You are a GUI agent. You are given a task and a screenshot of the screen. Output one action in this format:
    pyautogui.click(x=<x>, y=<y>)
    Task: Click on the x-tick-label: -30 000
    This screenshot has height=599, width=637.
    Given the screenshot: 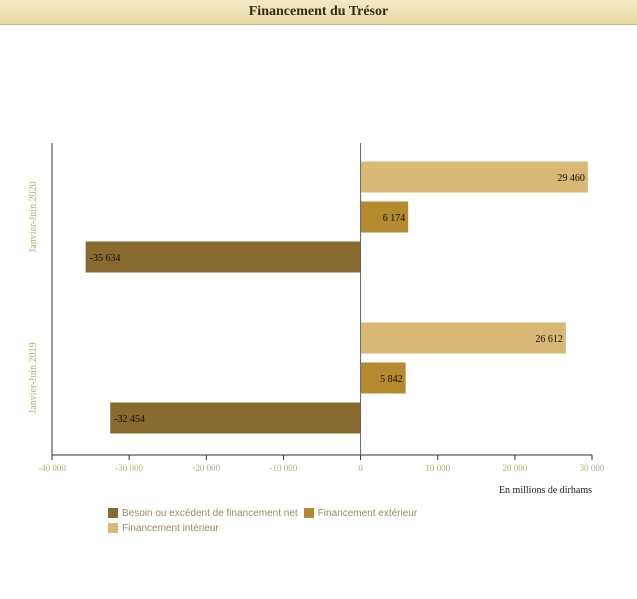 What is the action you would take?
    pyautogui.click(x=129, y=468)
    